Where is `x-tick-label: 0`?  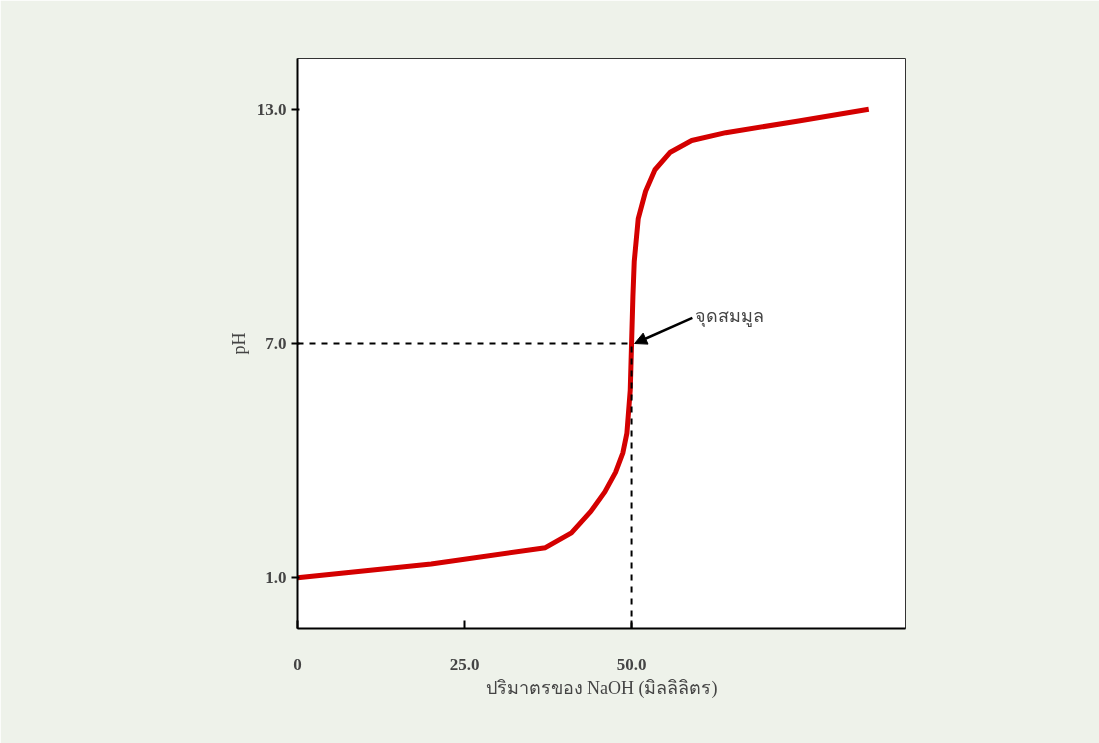
x-tick-label: 0 is located at coordinates (297, 664).